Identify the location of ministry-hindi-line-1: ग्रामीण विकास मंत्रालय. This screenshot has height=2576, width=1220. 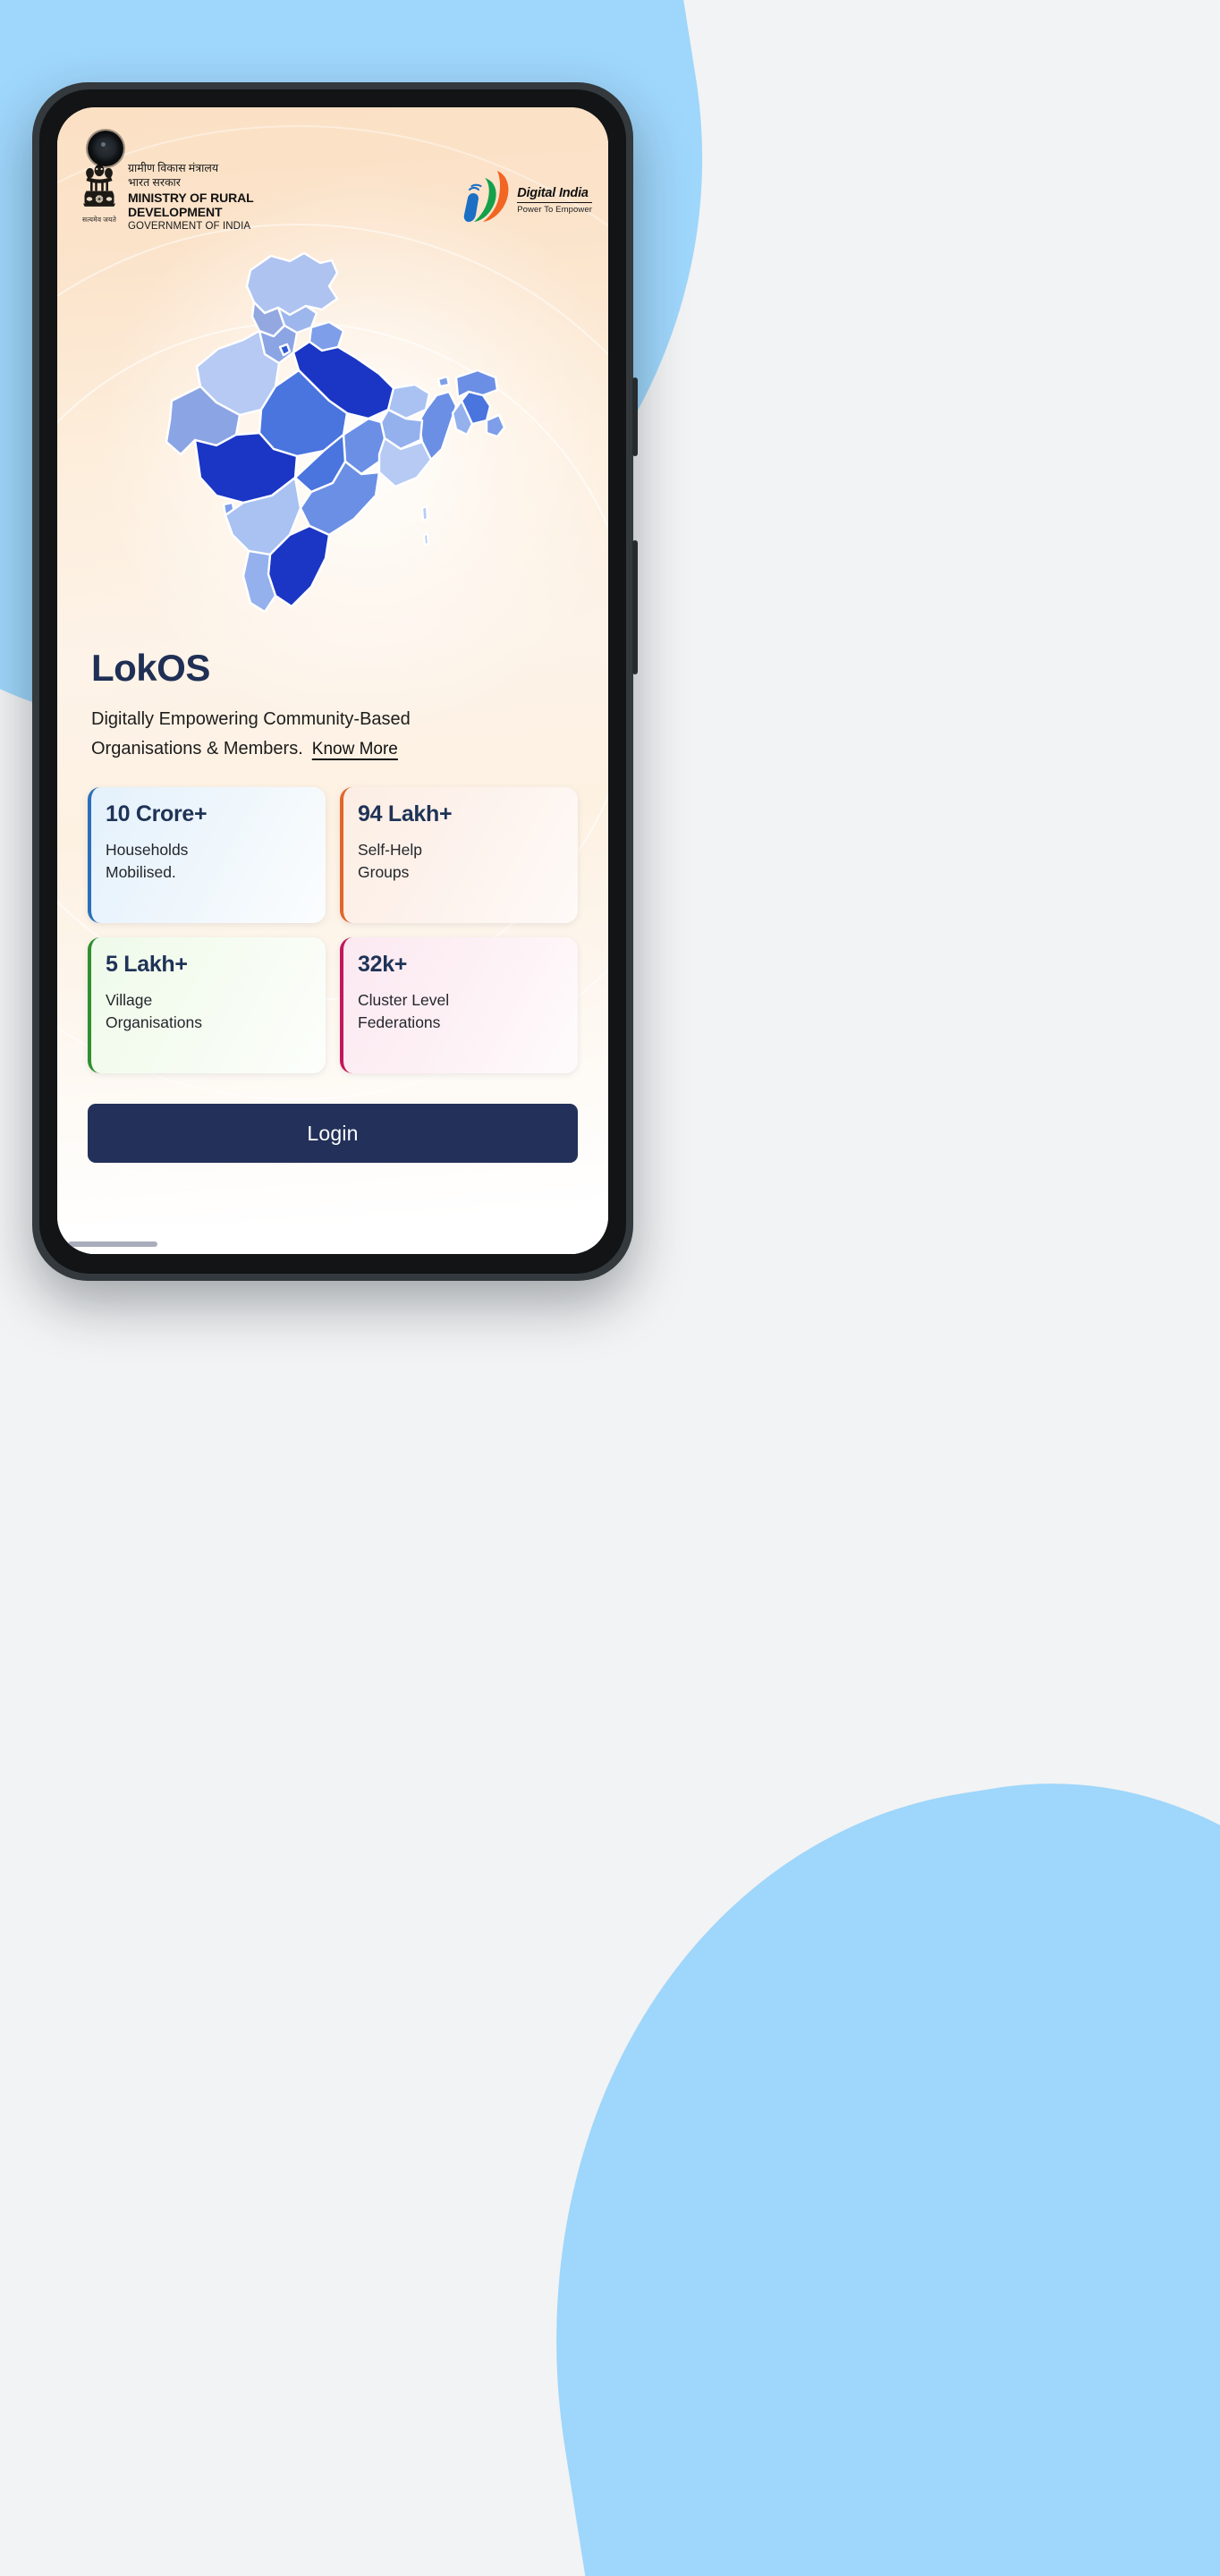
(173, 168).